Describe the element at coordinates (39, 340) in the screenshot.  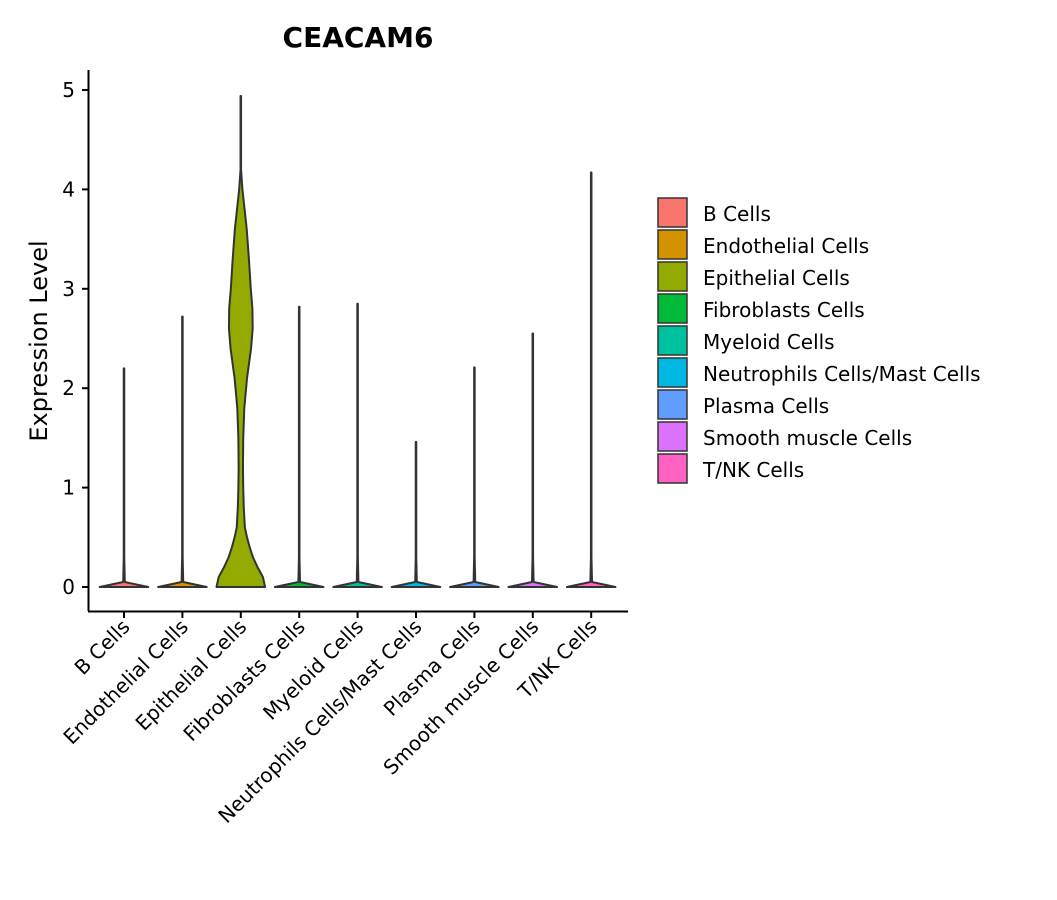
I see `y-axis-title: Expression Level` at that location.